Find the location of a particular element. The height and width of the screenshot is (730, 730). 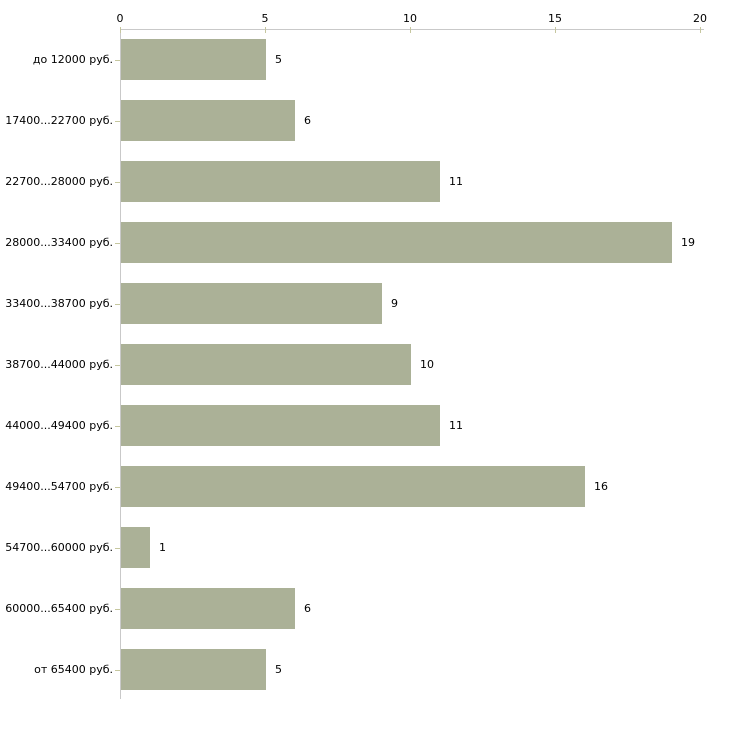

bar-value-label: 10 is located at coordinates (427, 364).